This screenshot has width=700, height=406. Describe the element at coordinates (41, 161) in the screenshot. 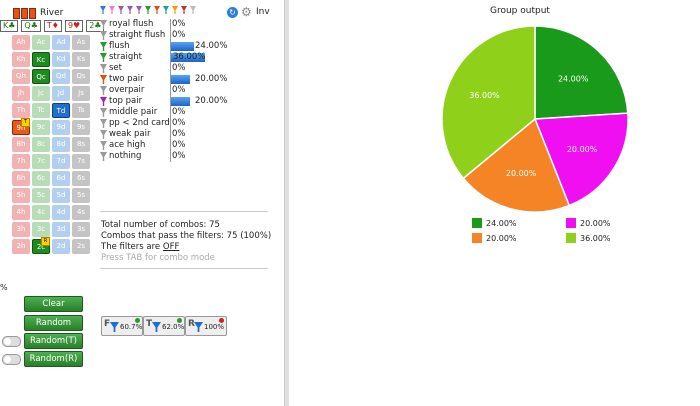

I see `card-cell-7c: 7c` at that location.